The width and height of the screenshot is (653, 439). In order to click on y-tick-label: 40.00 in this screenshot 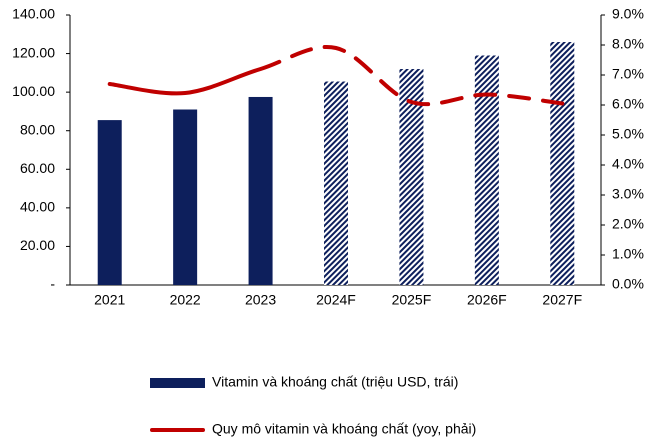, I will do `click(37, 207)`.